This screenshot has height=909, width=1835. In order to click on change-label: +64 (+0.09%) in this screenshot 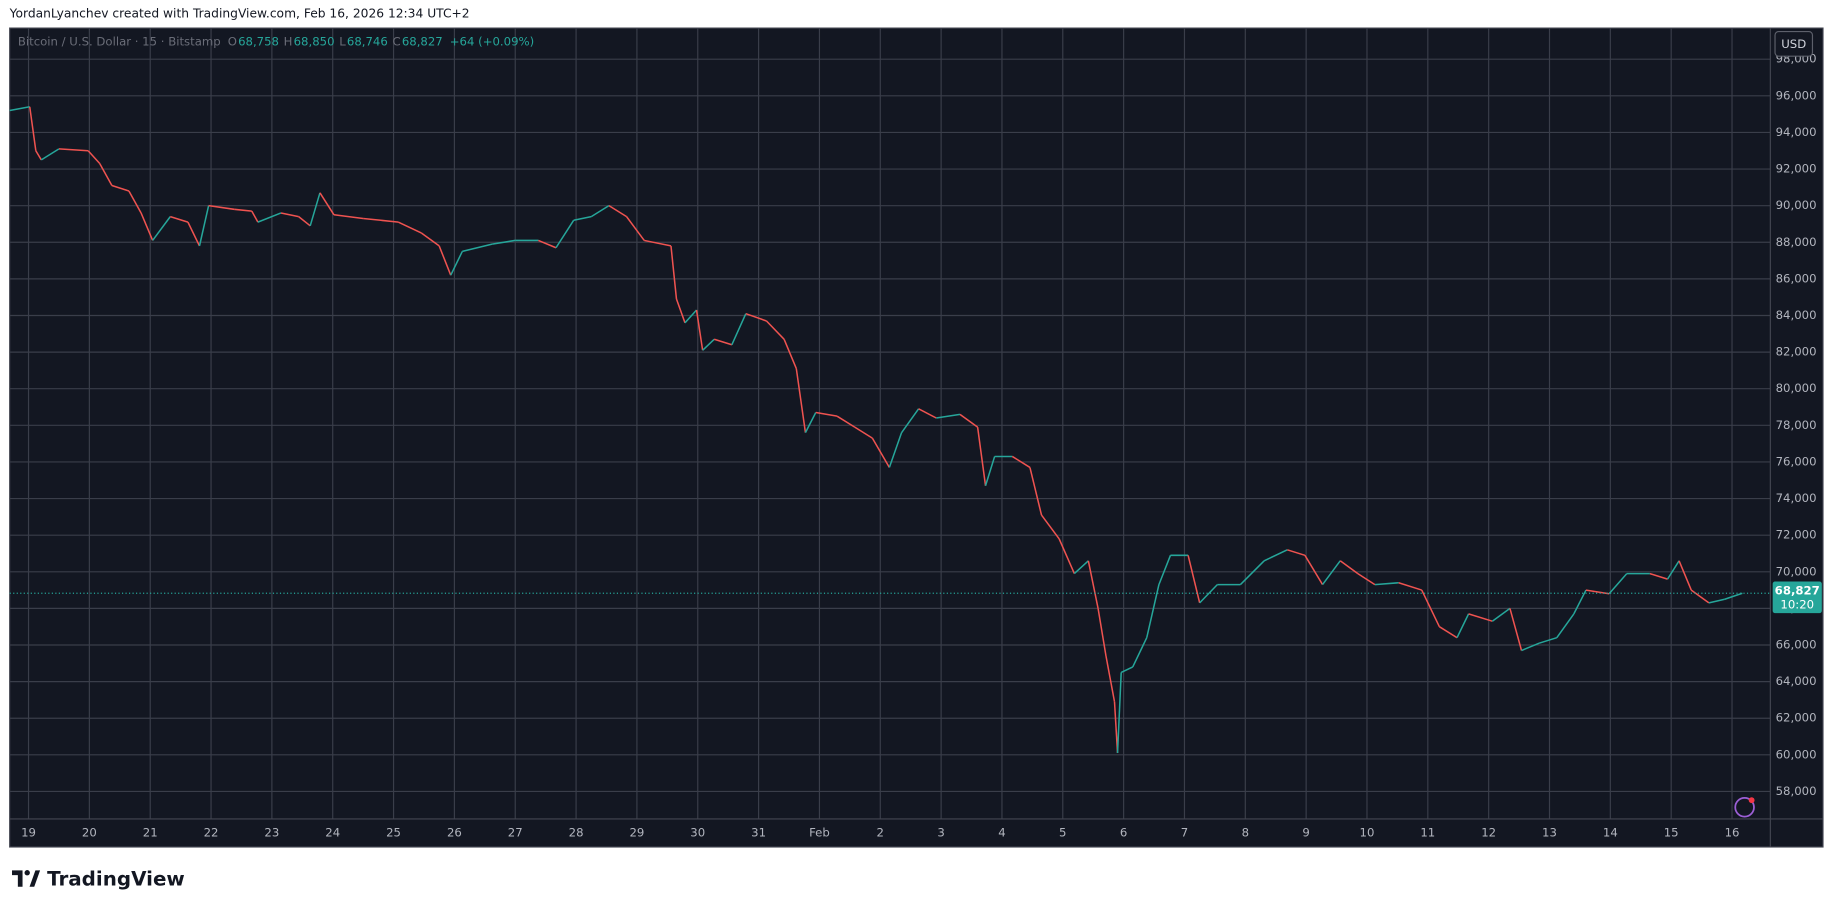, I will do `click(492, 42)`.